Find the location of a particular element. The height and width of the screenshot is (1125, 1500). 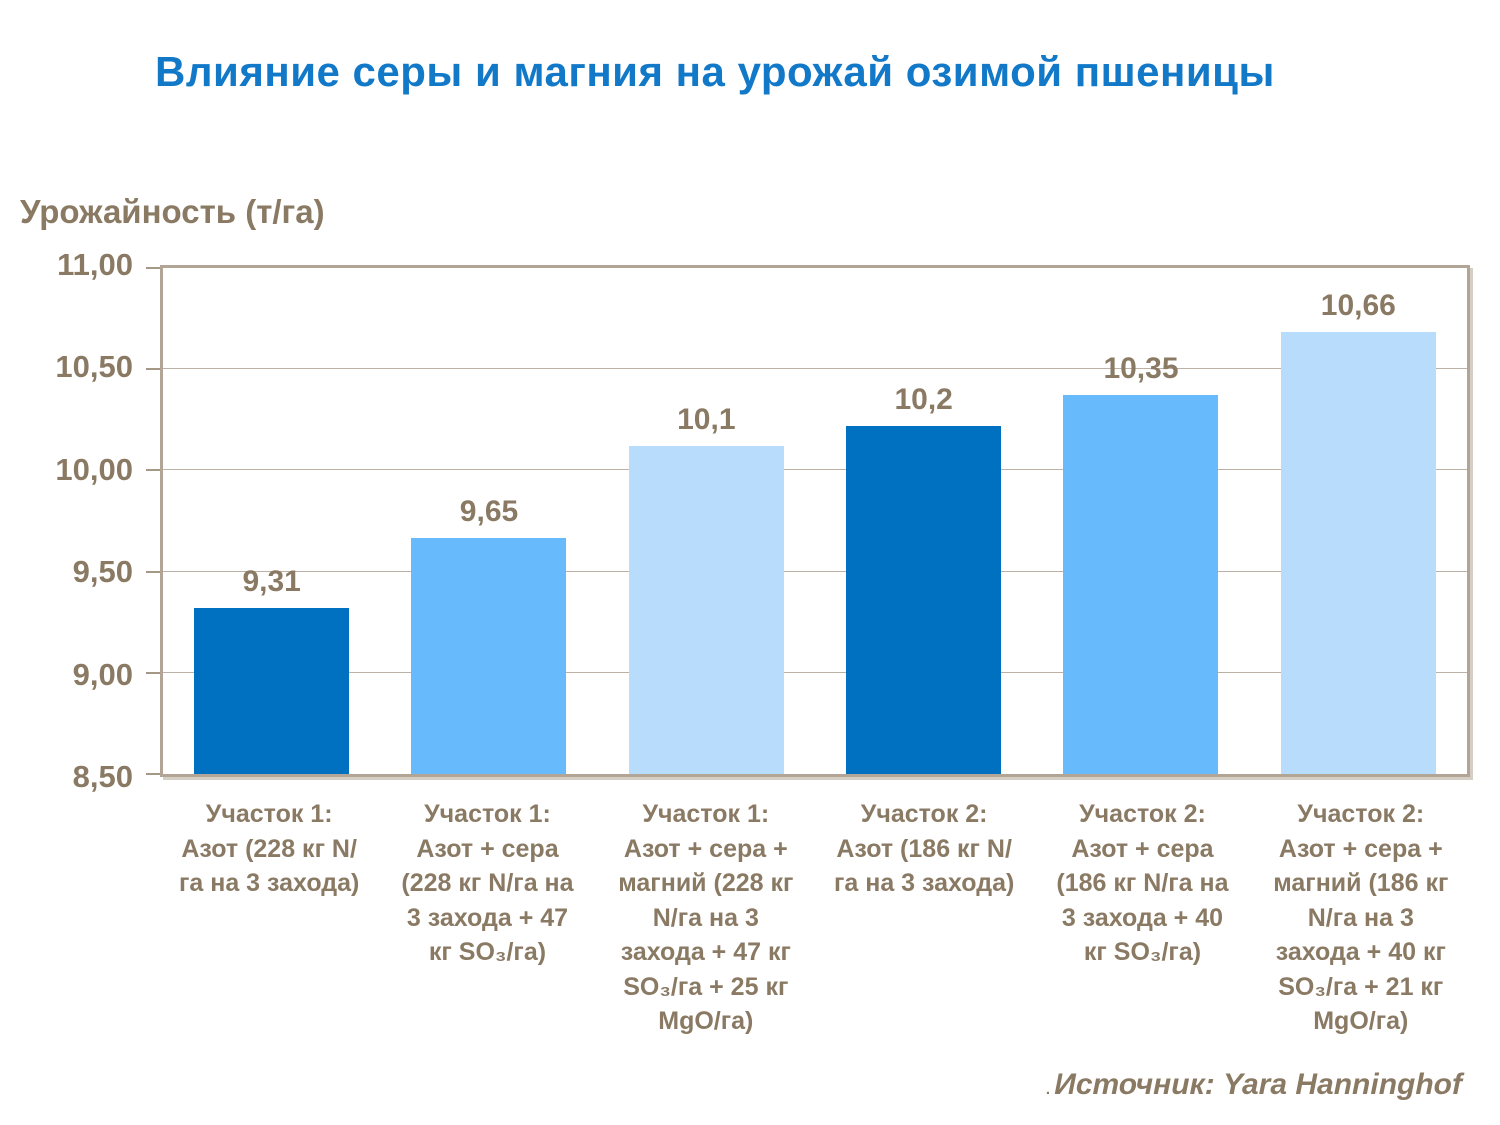

bar-slot: 10,1 is located at coordinates (706, 521).